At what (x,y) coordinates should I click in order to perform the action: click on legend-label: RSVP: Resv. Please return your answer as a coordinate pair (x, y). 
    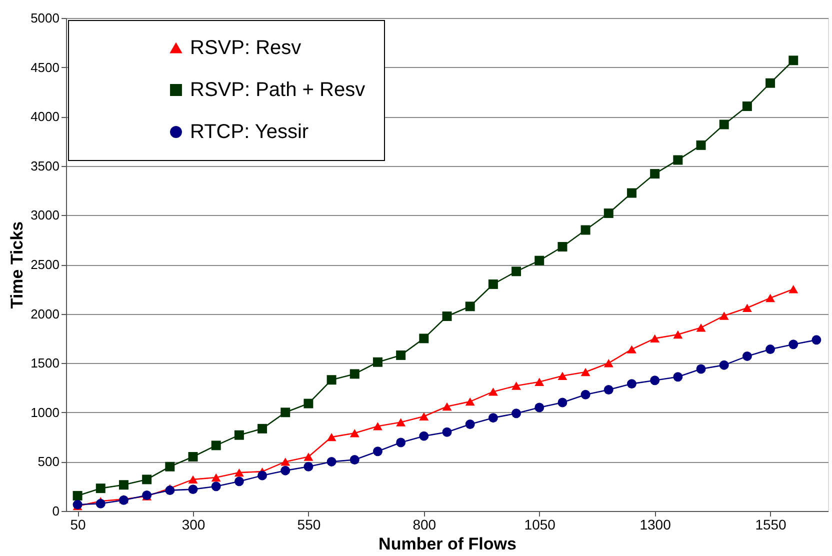
    Looking at the image, I should click on (246, 48).